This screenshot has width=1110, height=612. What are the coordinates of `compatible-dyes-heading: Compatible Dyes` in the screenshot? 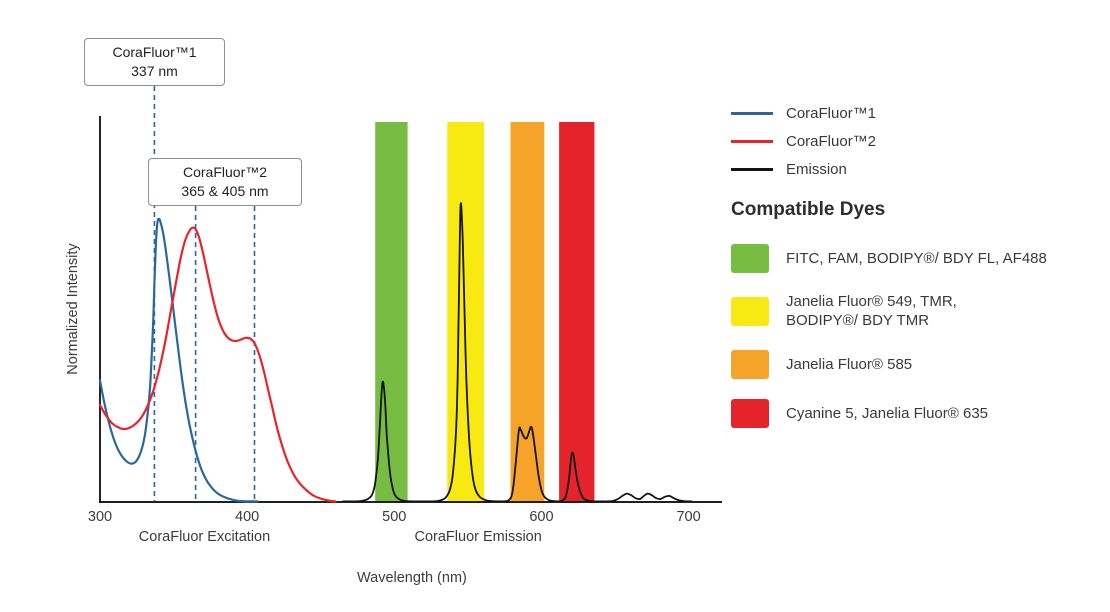 It's located at (808, 209).